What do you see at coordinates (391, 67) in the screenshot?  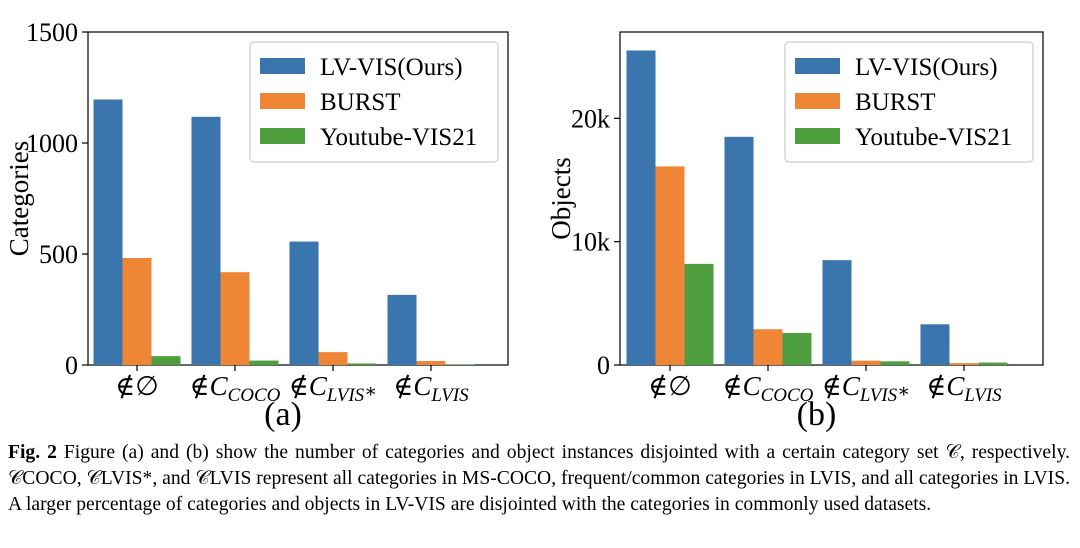 I see `legend-label-0-0: LV-VIS(Ours)` at bounding box center [391, 67].